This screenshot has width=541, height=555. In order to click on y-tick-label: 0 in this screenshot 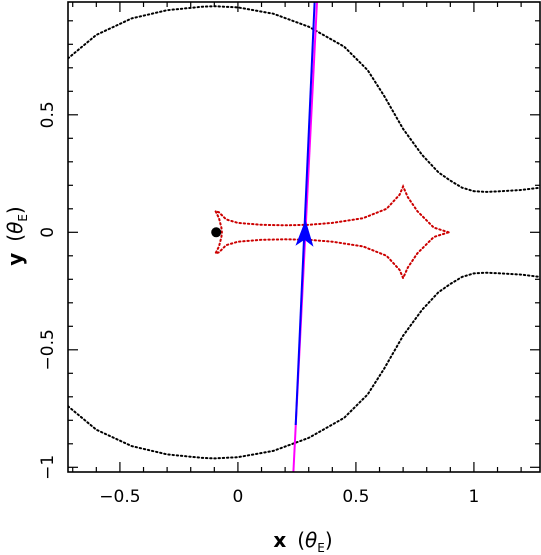, I will do `click(48, 232)`.